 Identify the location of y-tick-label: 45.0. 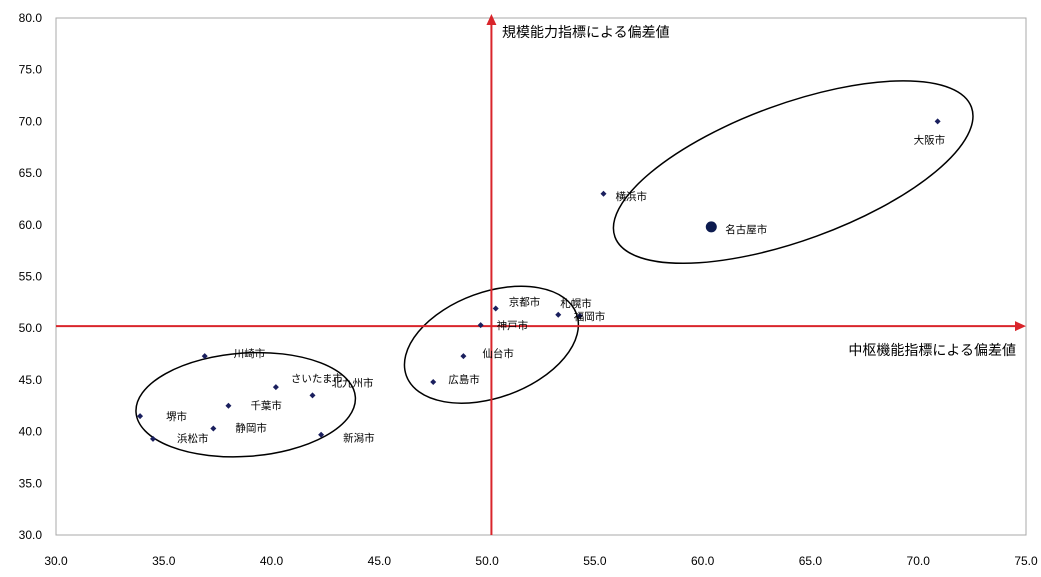
(31, 380).